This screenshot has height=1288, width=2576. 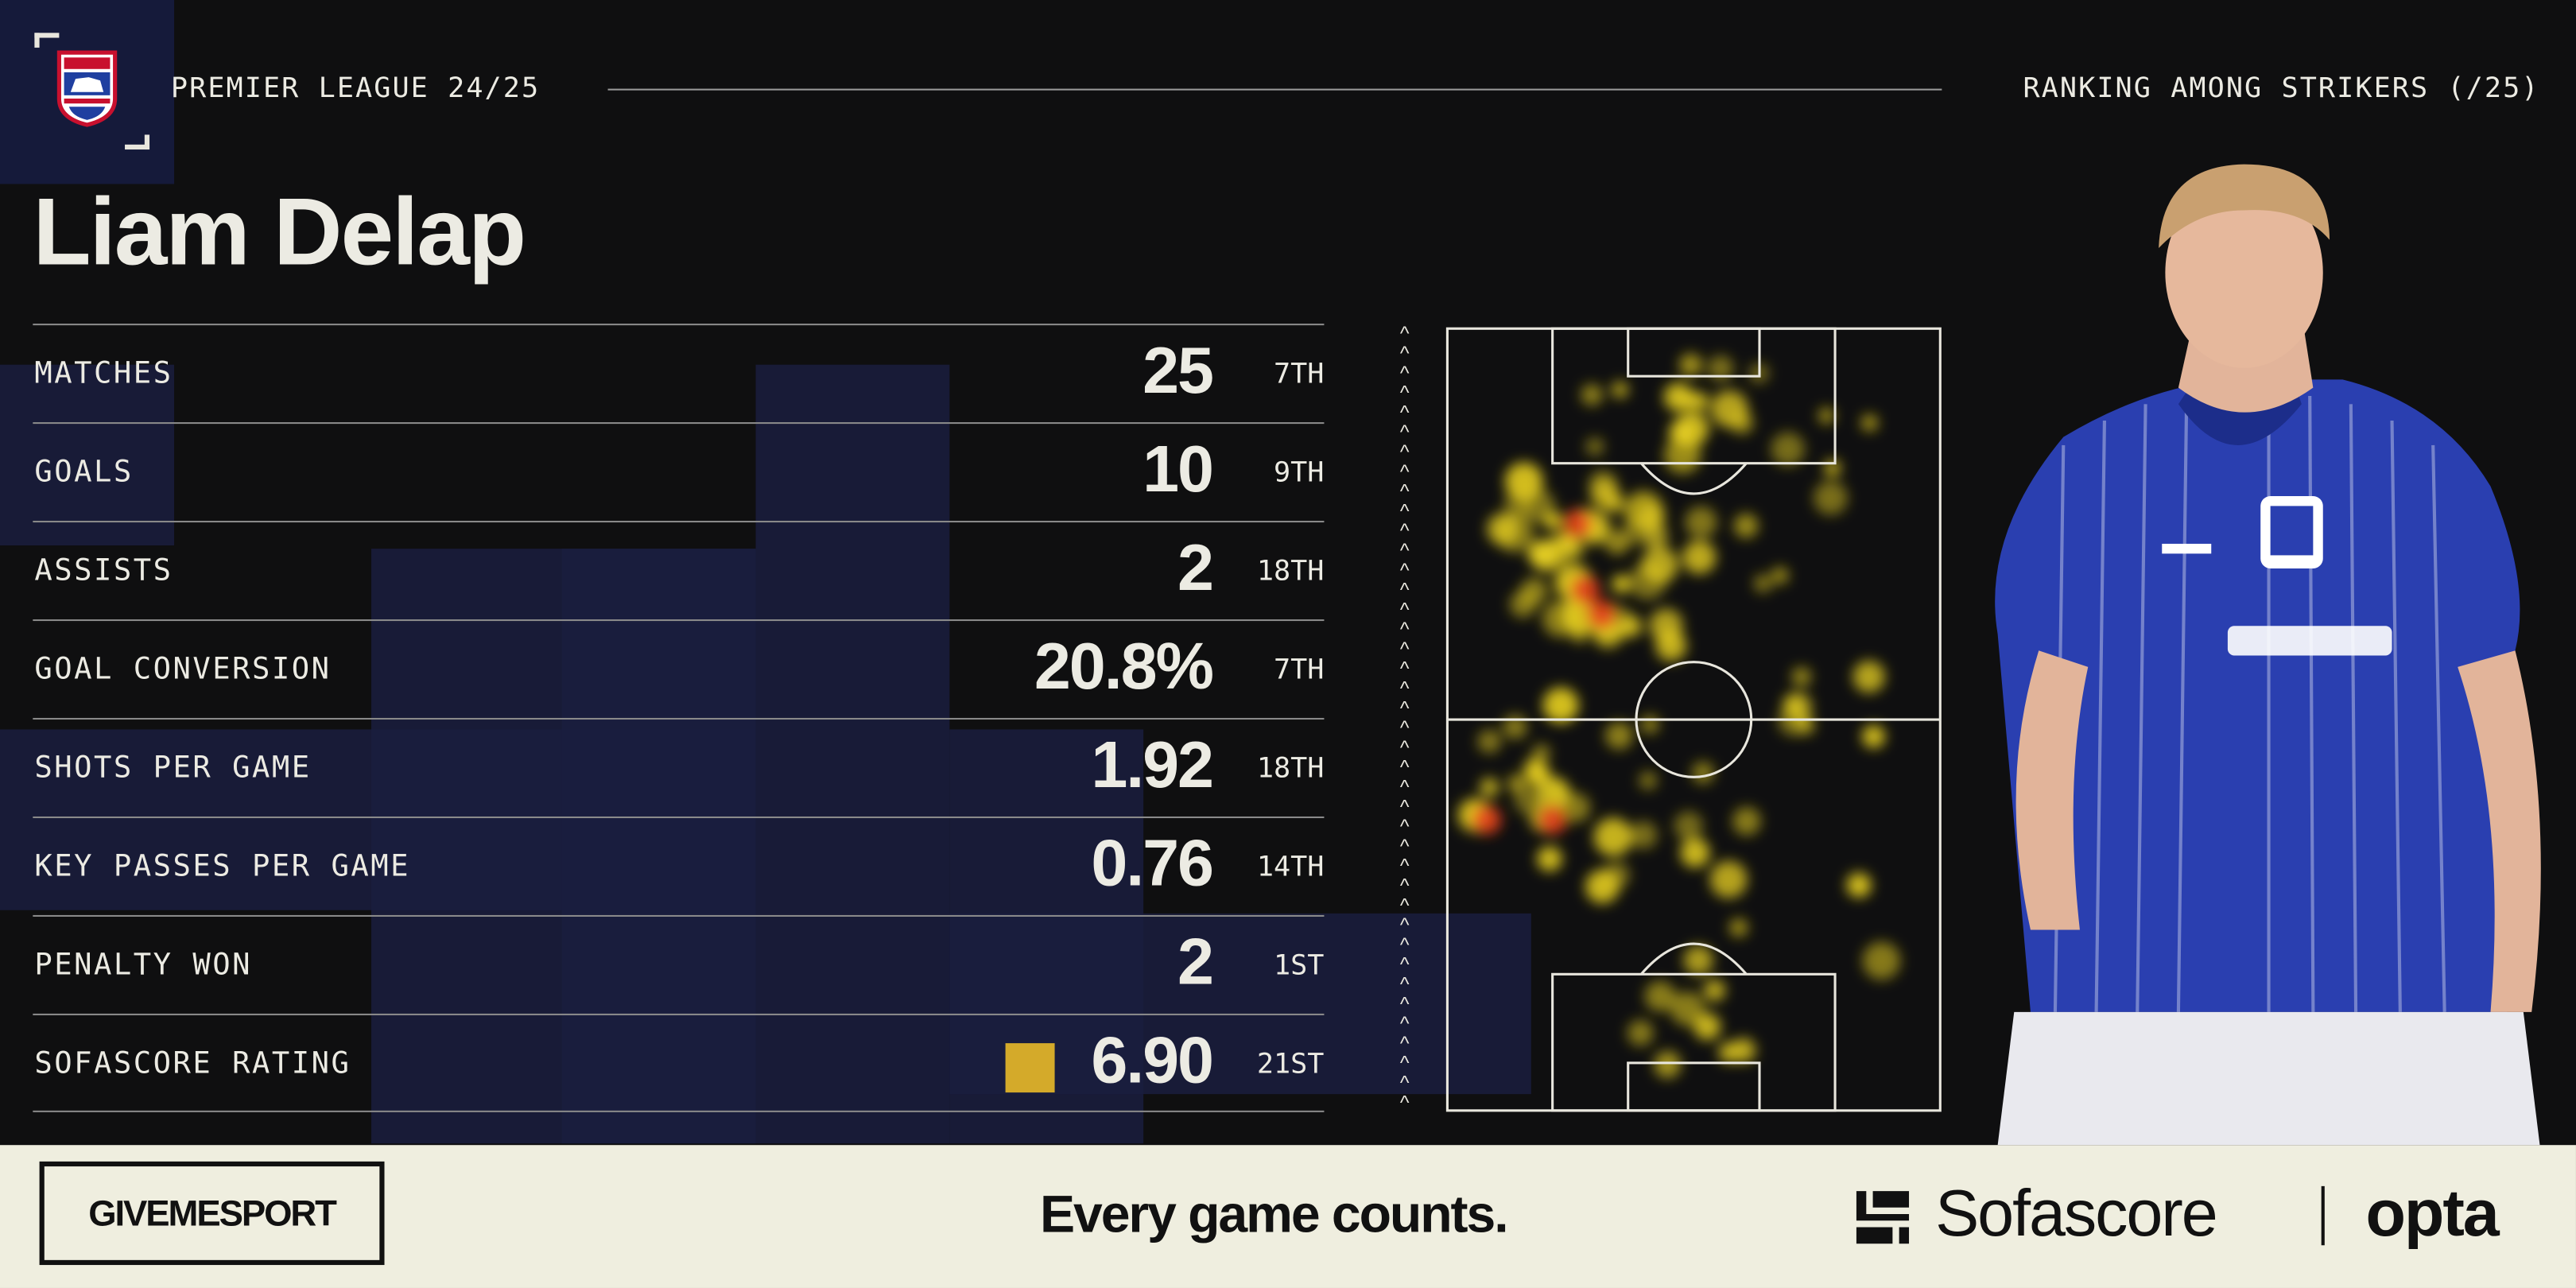 What do you see at coordinates (1274, 1214) in the screenshot?
I see `footer-tagline: Every game counts.` at bounding box center [1274, 1214].